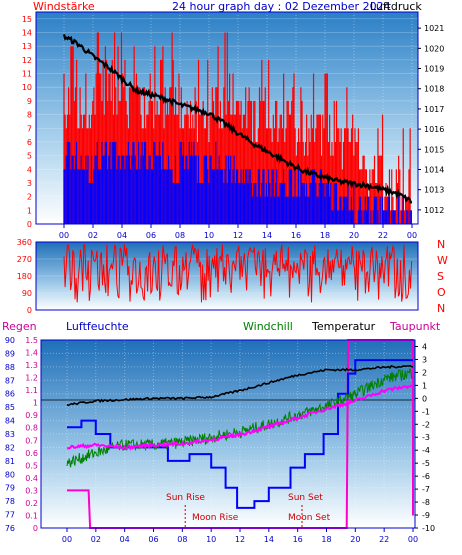 Image resolution: width=462 pixels, height=555 pixels. I want to click on temp-tick-label: -4, so click(426, 450).